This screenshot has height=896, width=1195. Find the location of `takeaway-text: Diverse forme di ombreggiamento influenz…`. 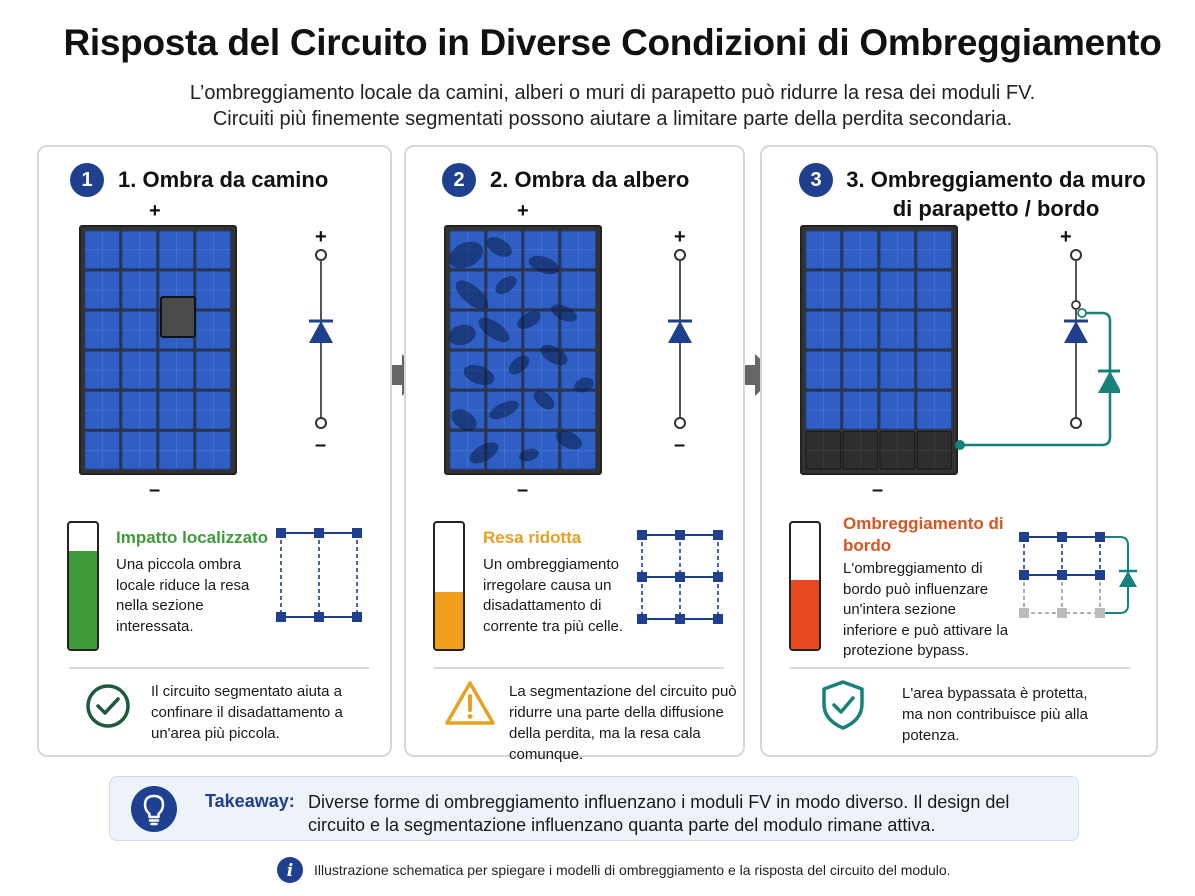

takeaway-text: Diverse forme di ombreggiamento influenz… is located at coordinates (659, 813).